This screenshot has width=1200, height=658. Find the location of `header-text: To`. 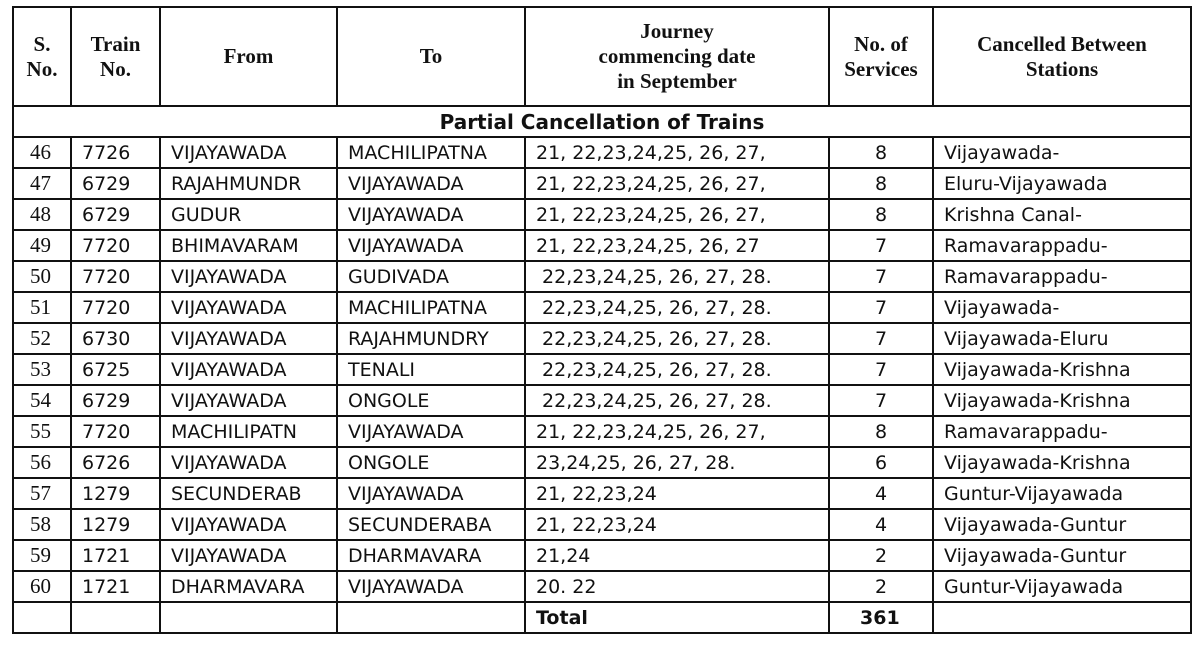

header-text: To is located at coordinates (431, 56).